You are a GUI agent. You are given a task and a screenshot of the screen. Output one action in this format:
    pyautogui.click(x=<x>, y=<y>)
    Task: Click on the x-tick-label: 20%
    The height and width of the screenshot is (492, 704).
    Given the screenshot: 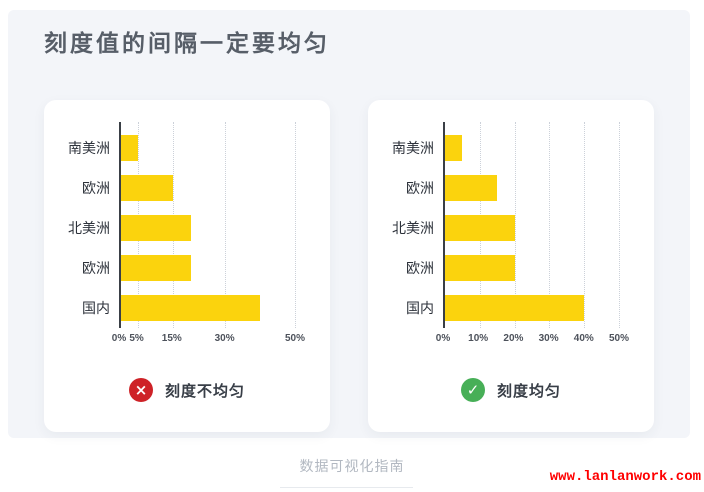 What is the action you would take?
    pyautogui.click(x=513, y=338)
    